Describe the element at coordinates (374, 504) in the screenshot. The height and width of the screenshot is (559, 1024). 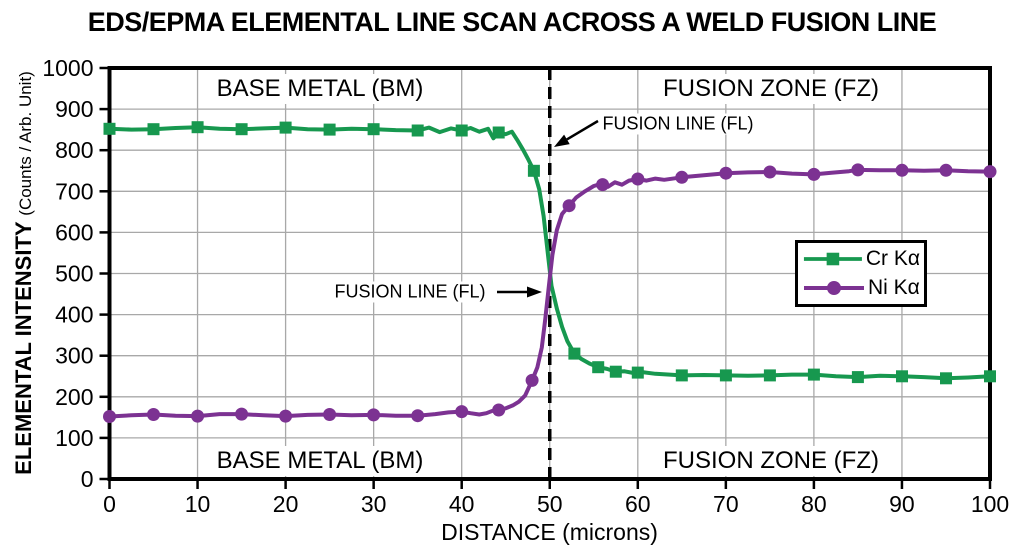
I see `svg-text: 30` at that location.